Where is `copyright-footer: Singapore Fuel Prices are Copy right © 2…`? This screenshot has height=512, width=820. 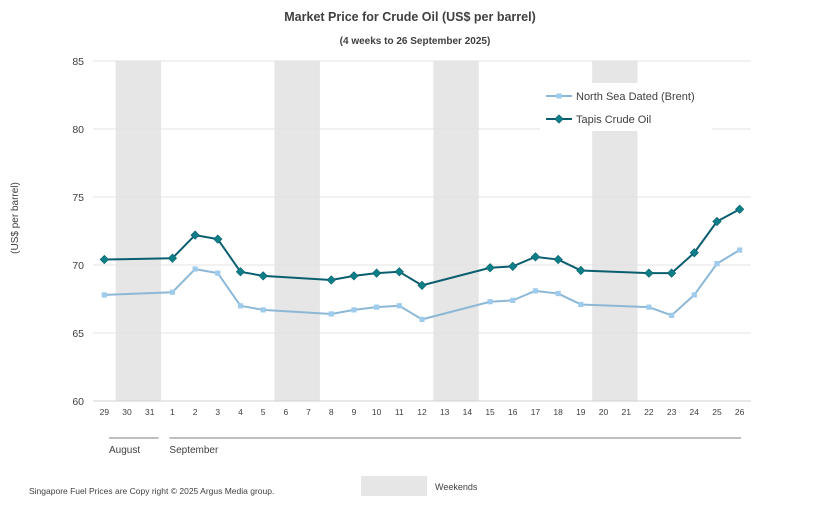 copyright-footer: Singapore Fuel Prices are Copy right © 2… is located at coordinates (152, 491).